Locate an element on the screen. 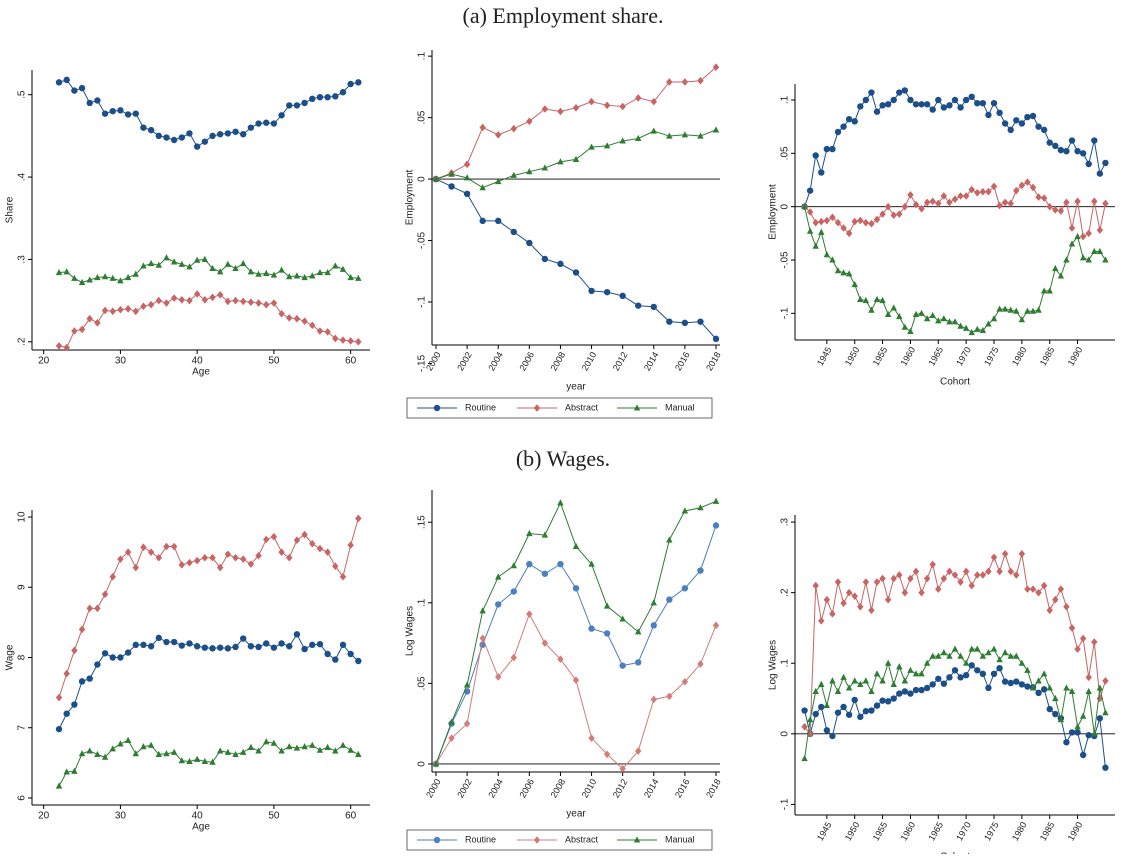 This screenshot has width=1127, height=859. x-tick-label: 60 is located at coordinates (351, 816).